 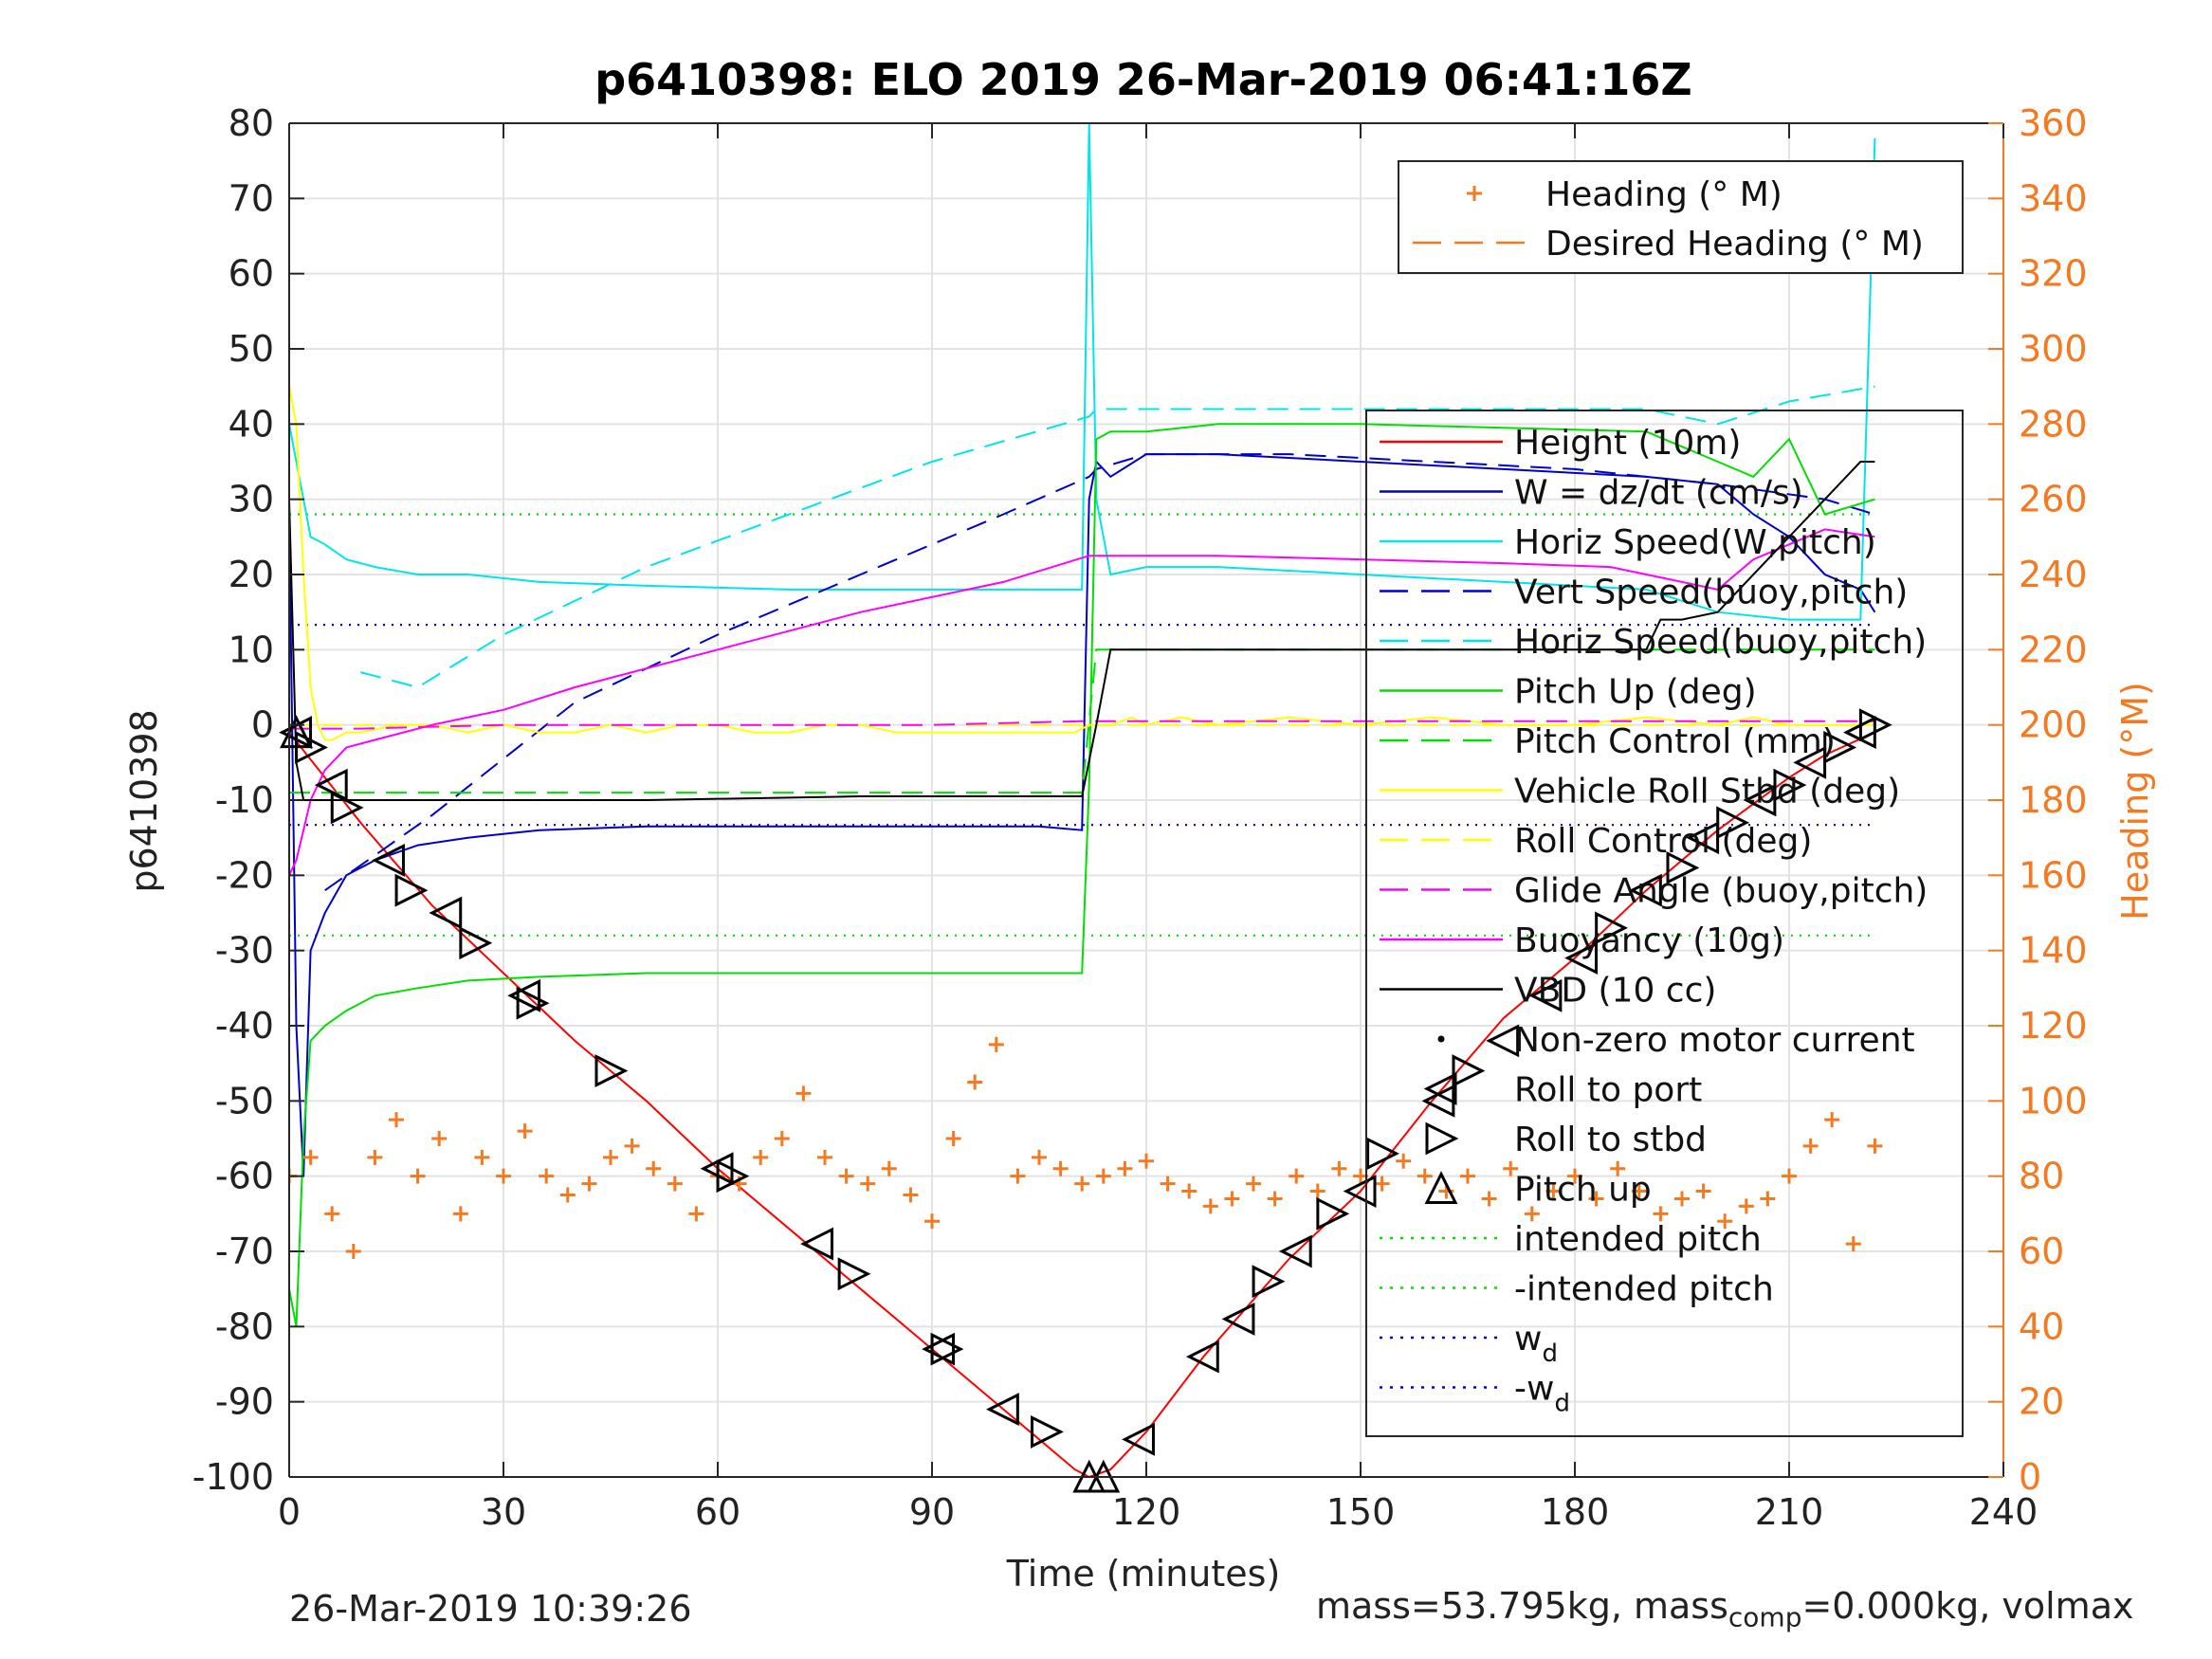 I want to click on legend-heading: Heading (° M) Desired Heading (° M), so click(x=1681, y=217).